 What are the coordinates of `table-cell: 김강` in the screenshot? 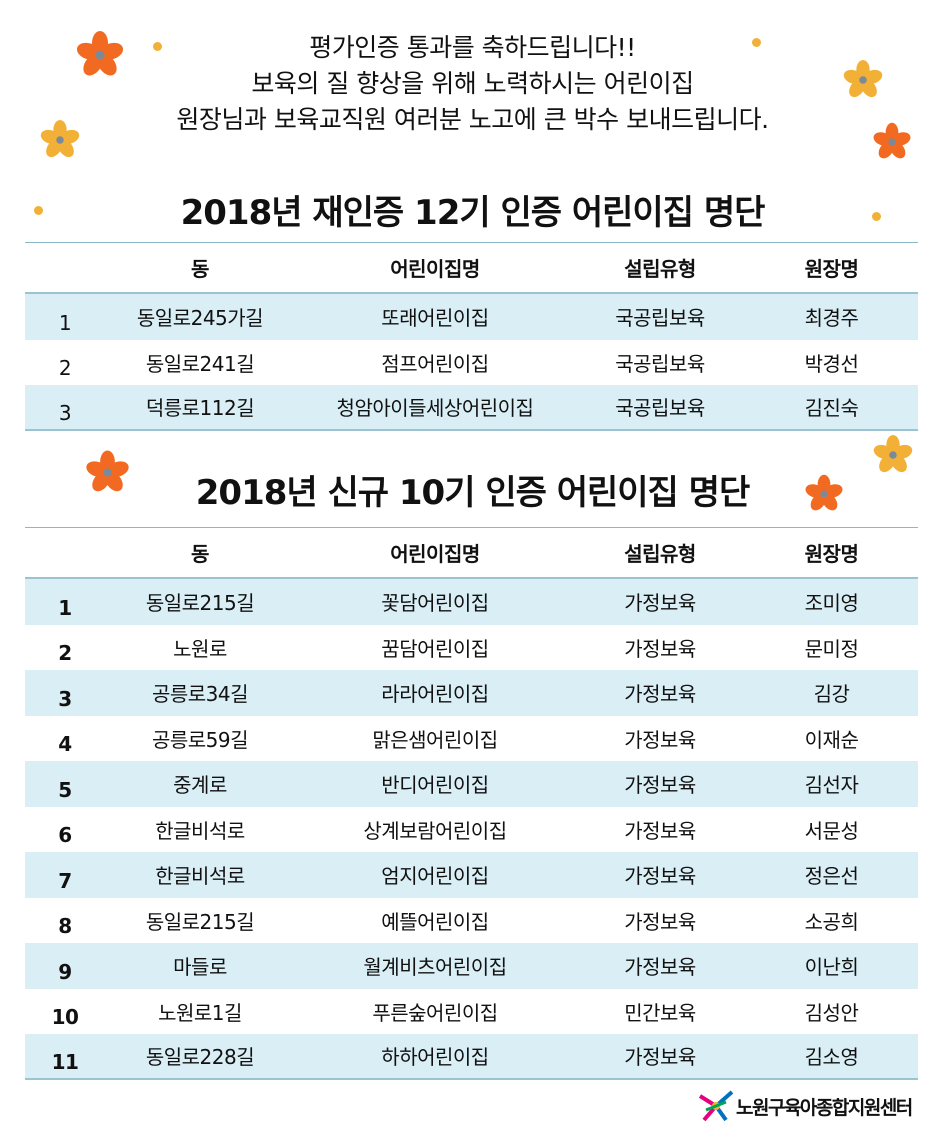 It's located at (831, 694).